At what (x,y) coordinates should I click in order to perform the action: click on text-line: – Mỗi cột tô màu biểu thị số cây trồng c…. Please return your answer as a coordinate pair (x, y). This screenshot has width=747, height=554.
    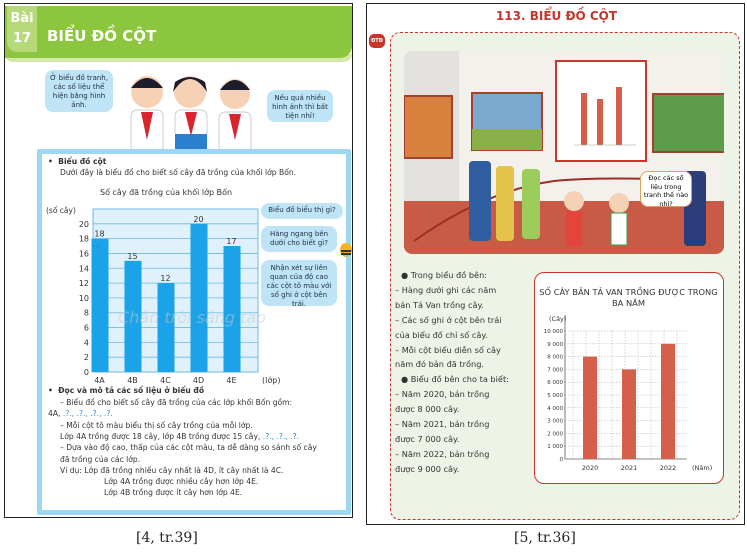
    Looking at the image, I should click on (156, 425).